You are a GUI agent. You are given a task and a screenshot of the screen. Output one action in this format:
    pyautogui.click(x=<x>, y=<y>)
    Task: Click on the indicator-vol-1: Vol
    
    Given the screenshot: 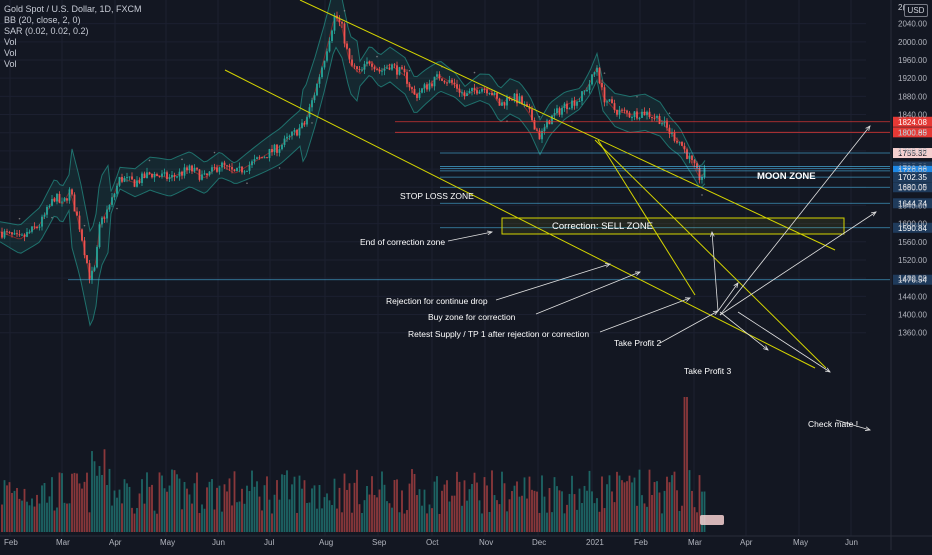 What is the action you would take?
    pyautogui.click(x=10, y=42)
    